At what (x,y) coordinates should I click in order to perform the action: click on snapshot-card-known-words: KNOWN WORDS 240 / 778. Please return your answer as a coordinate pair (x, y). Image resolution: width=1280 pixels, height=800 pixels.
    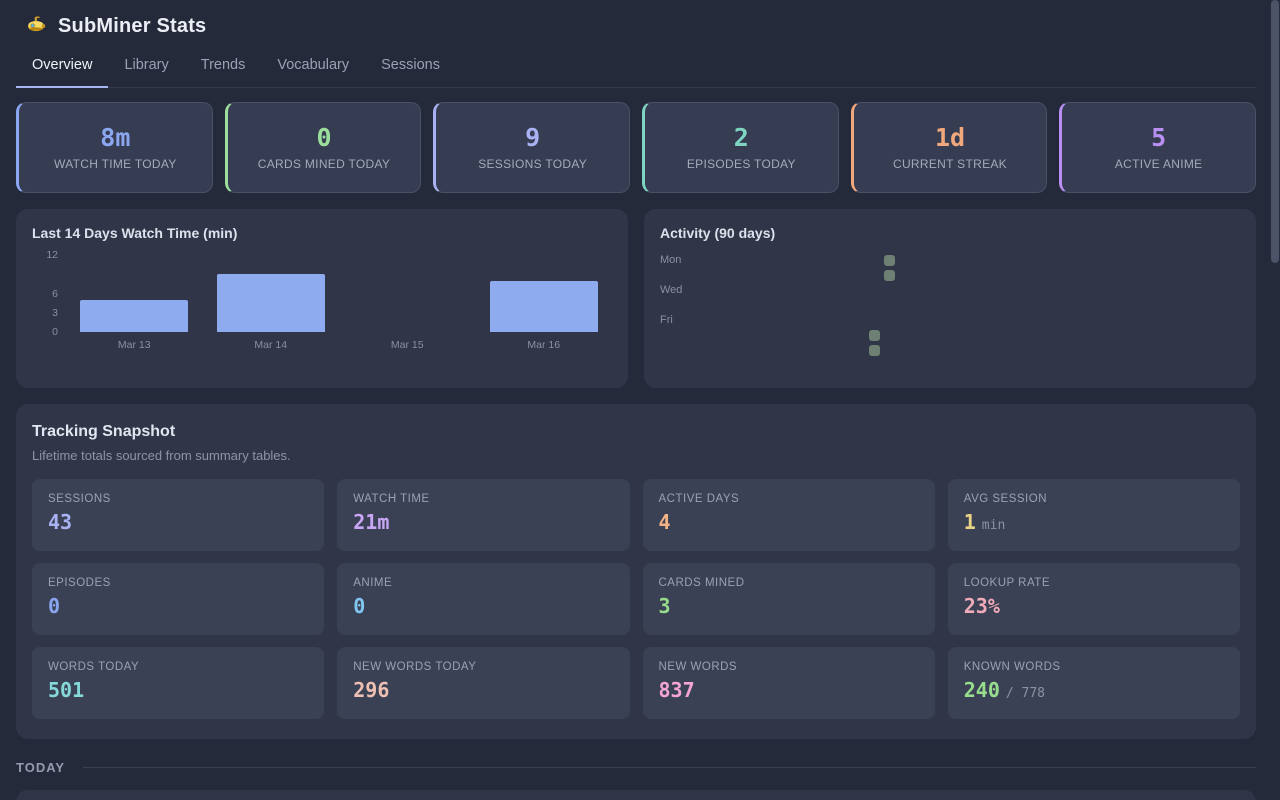
    Looking at the image, I should click on (1093, 683).